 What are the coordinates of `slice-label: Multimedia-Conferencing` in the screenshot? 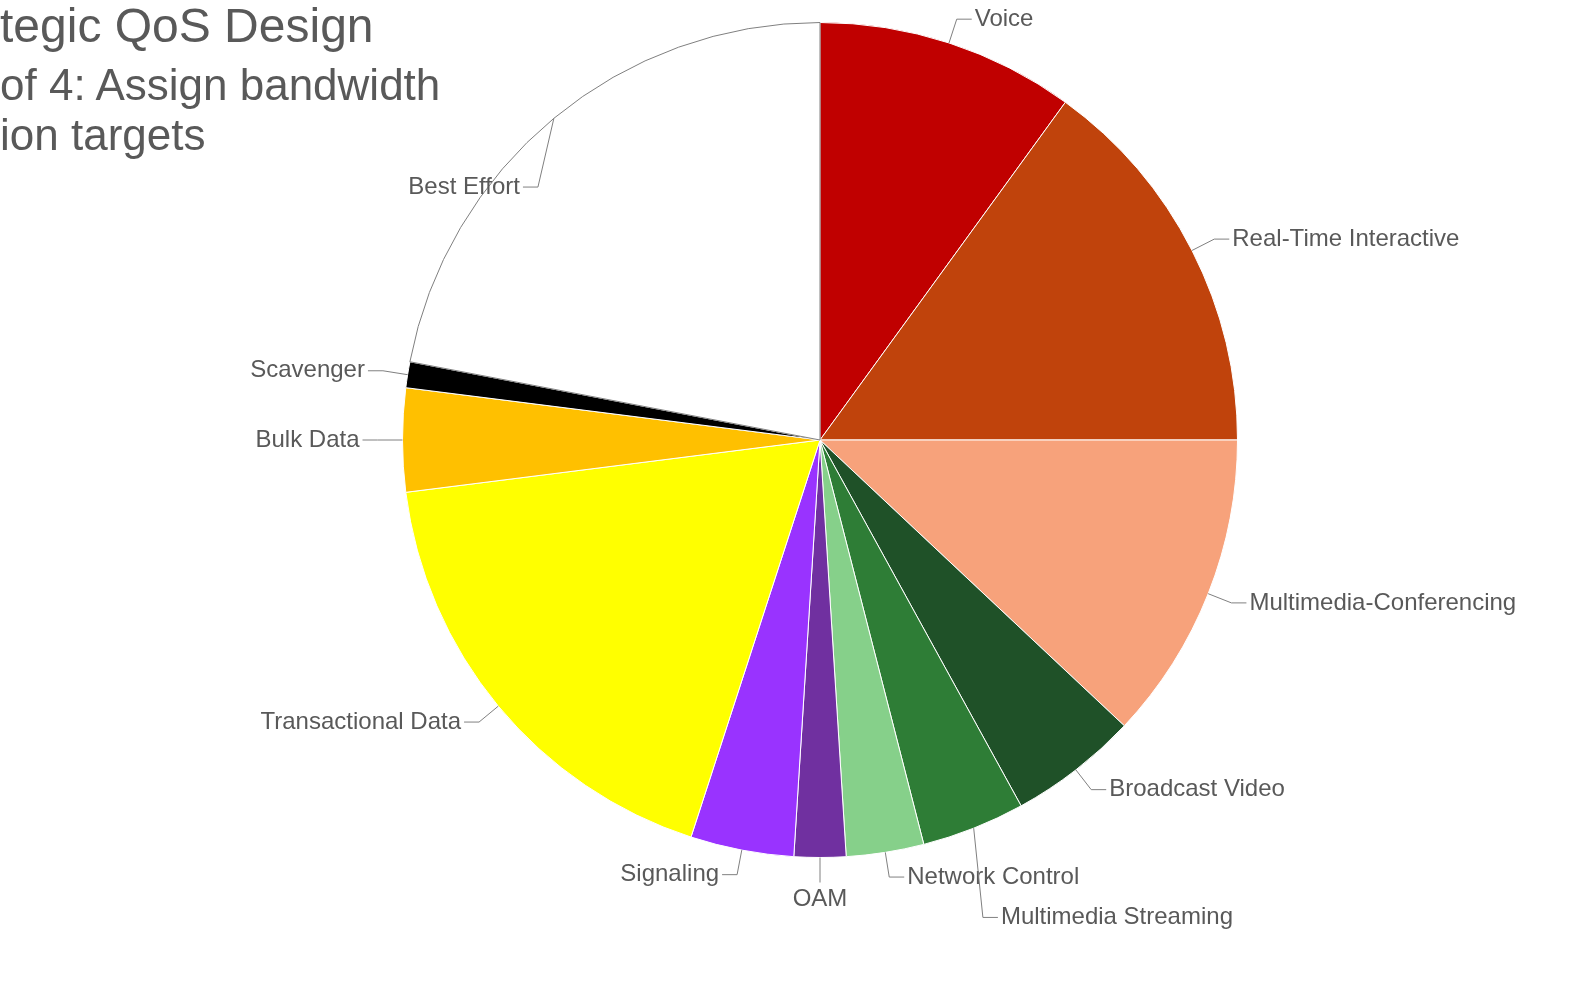 It's located at (1383, 601).